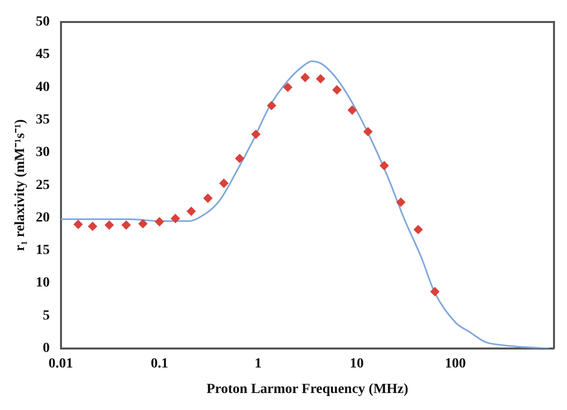  I want to click on y-tick-label: 0, so click(46, 348).